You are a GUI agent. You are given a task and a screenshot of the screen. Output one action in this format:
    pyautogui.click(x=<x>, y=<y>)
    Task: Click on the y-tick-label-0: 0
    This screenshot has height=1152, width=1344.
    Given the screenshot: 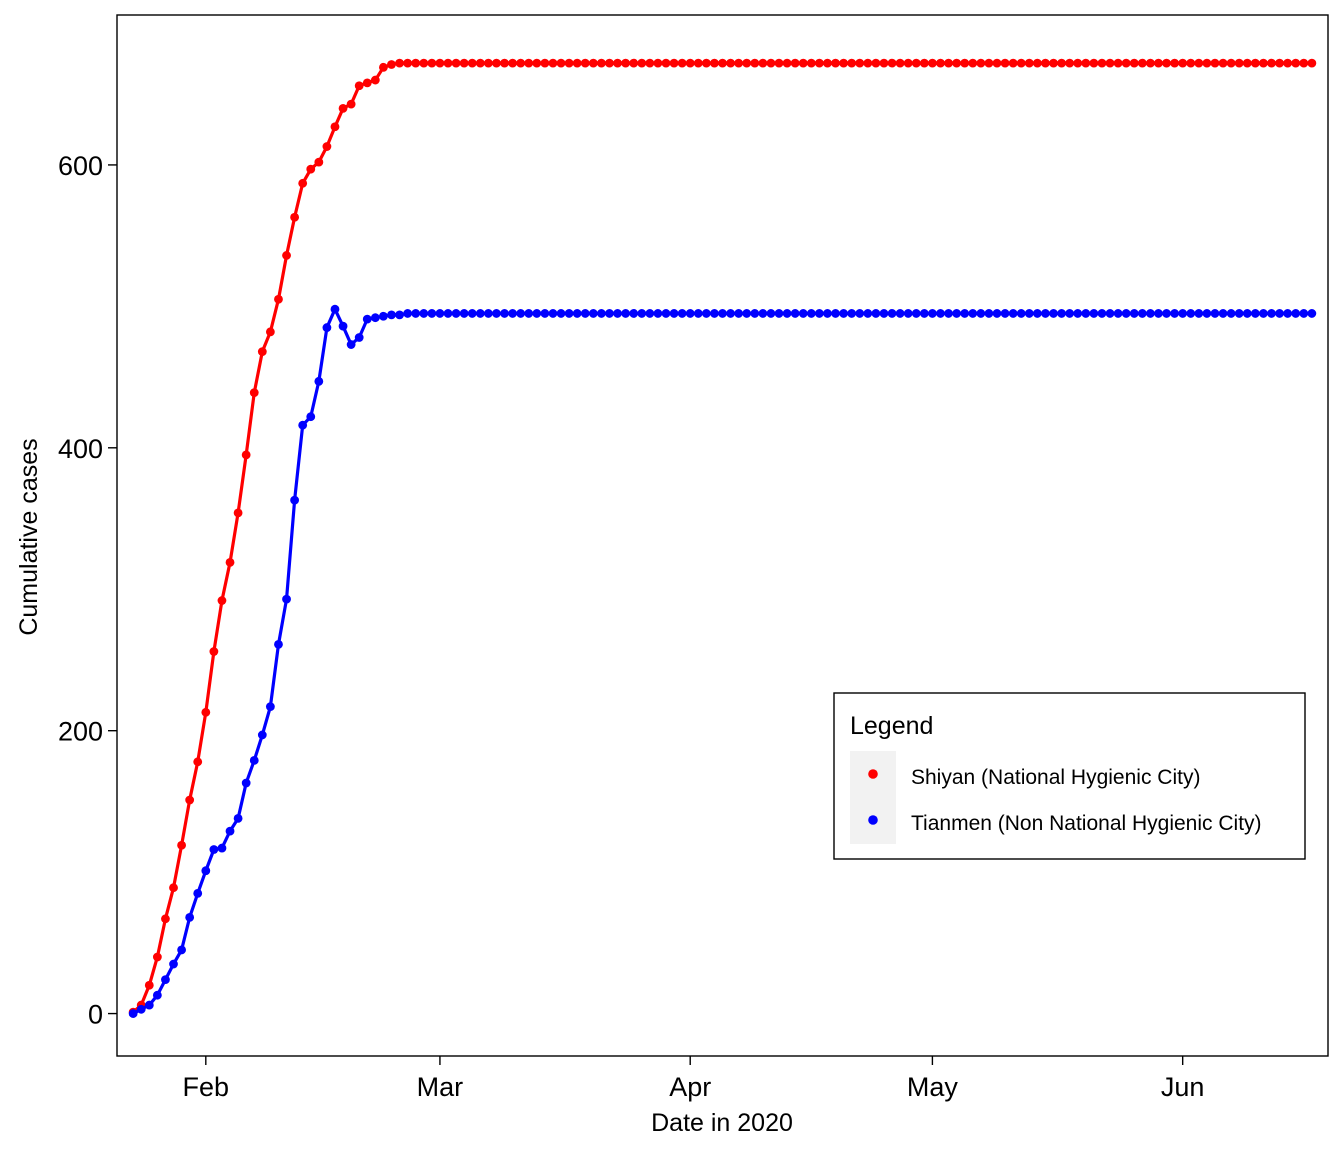 What is the action you would take?
    pyautogui.click(x=95, y=1015)
    